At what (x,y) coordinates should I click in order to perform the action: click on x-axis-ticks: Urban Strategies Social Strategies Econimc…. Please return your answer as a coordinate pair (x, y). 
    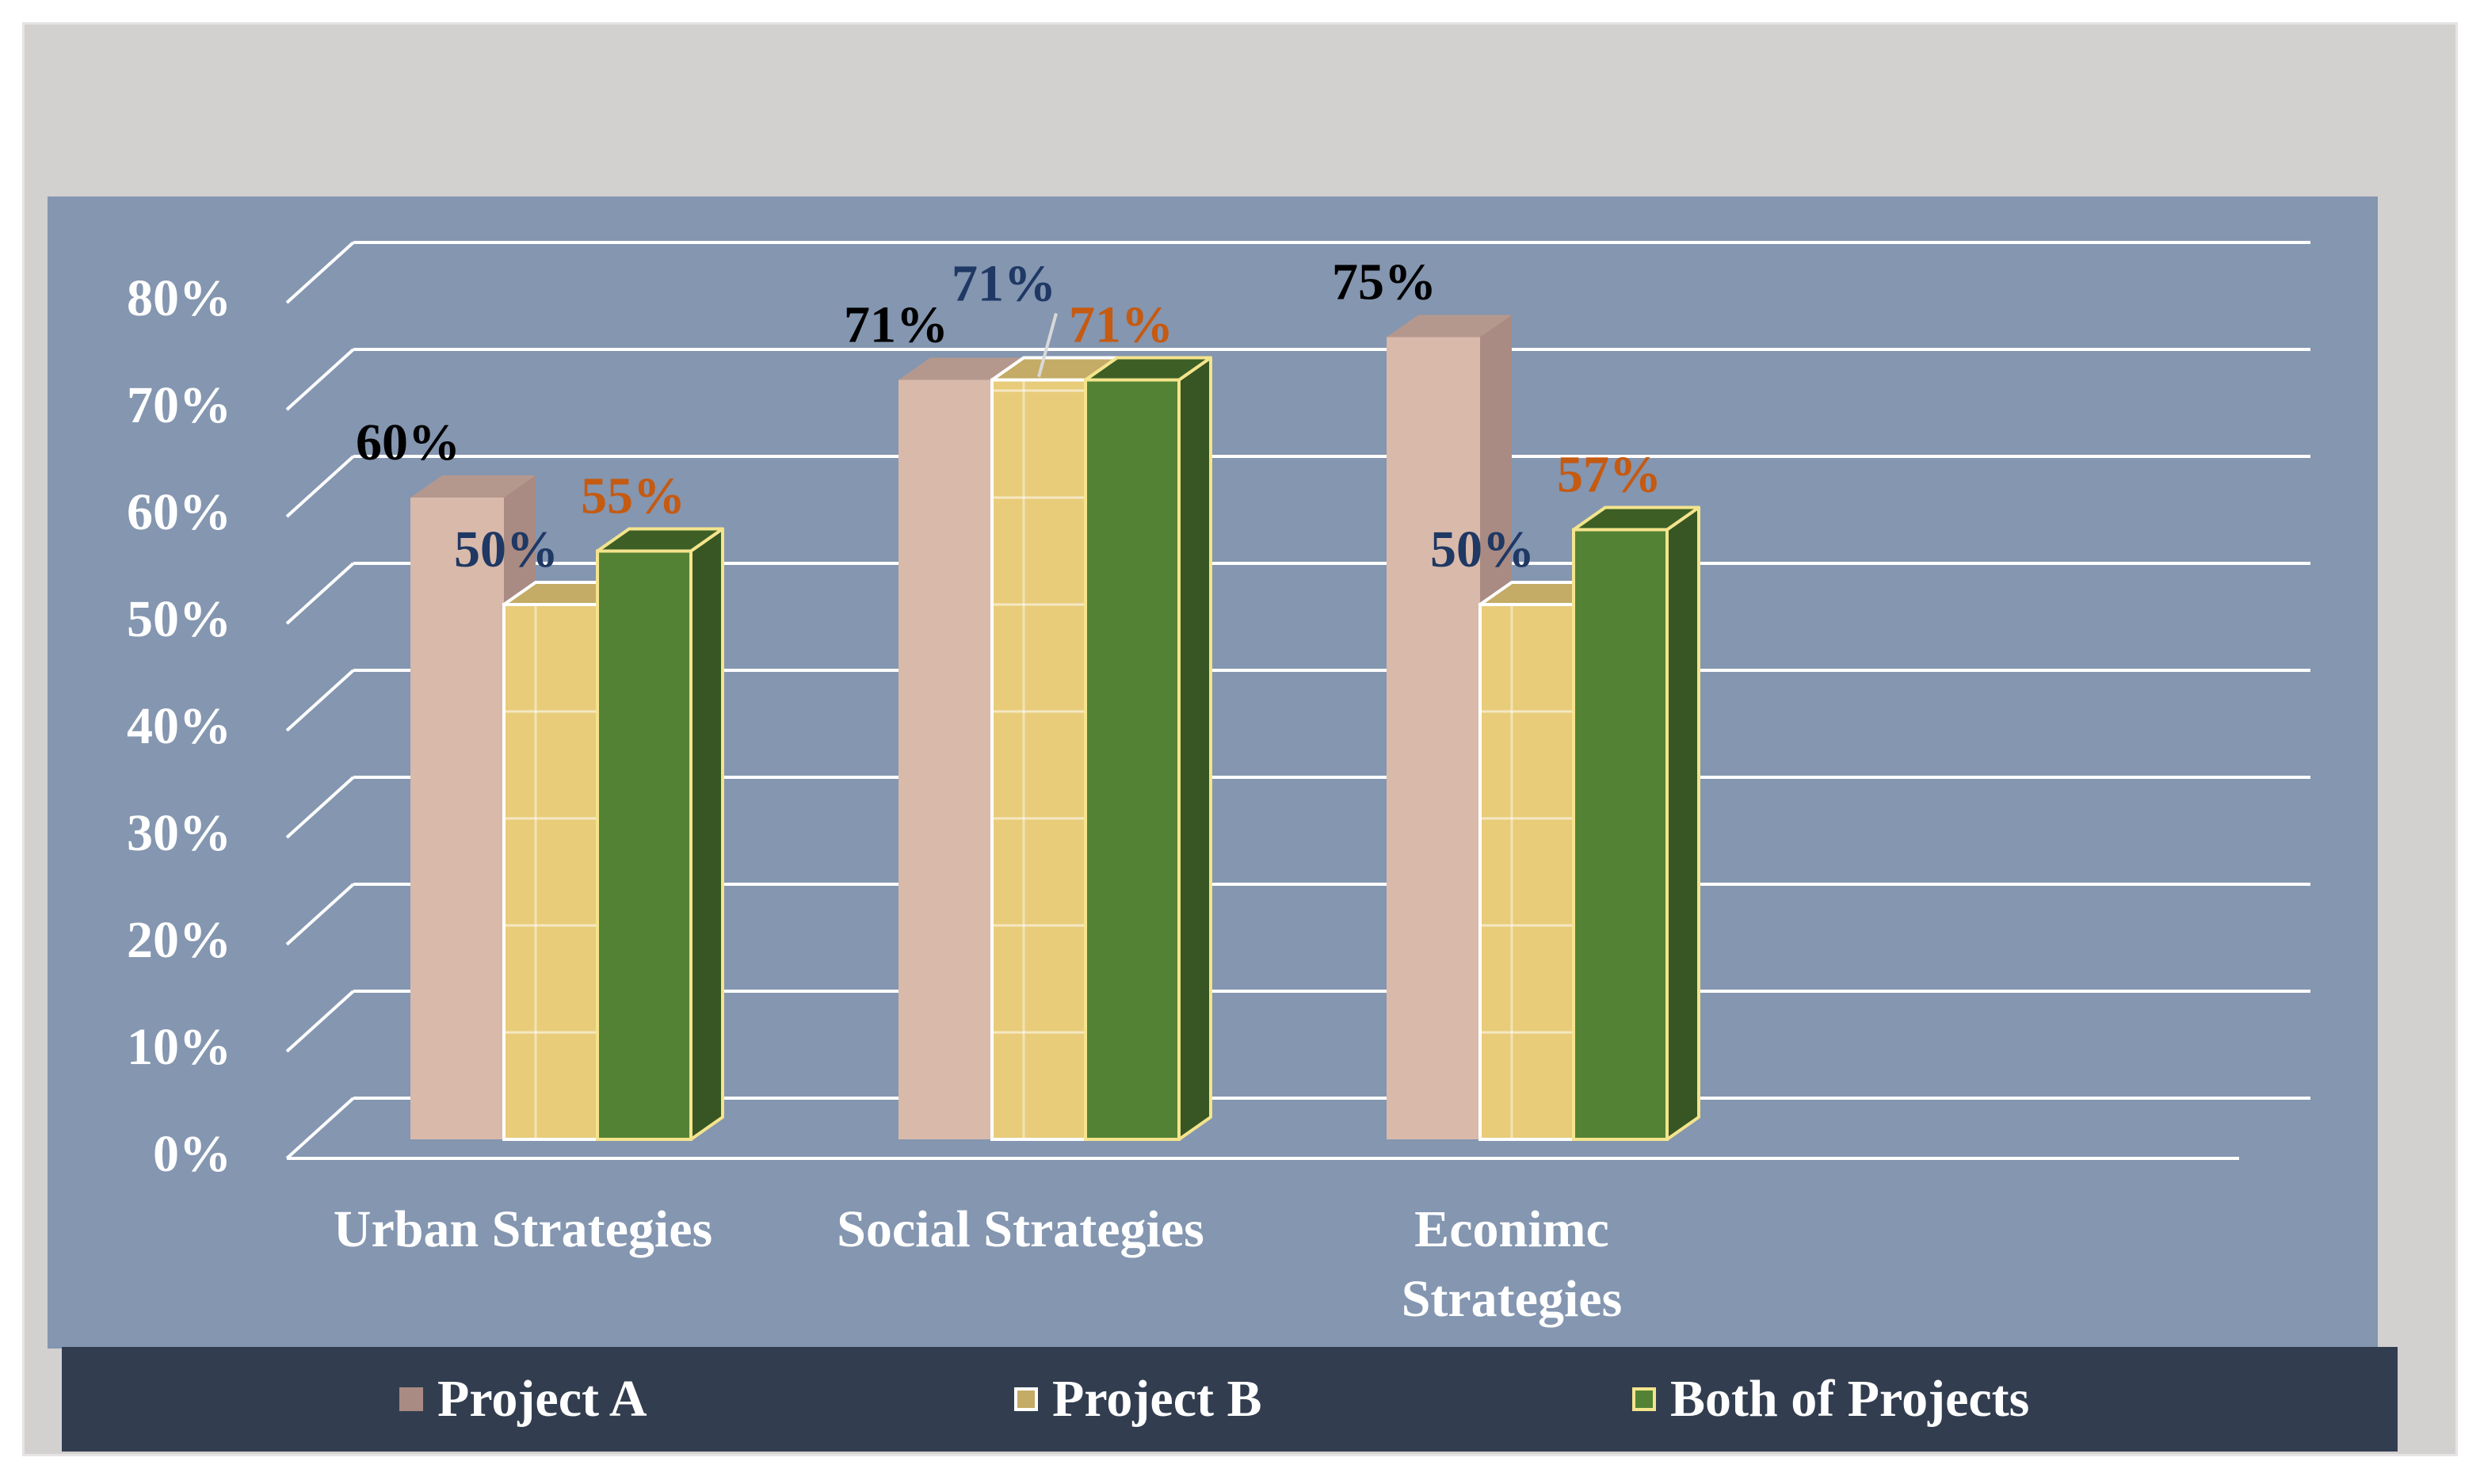
    Looking at the image, I should click on (979, 1264).